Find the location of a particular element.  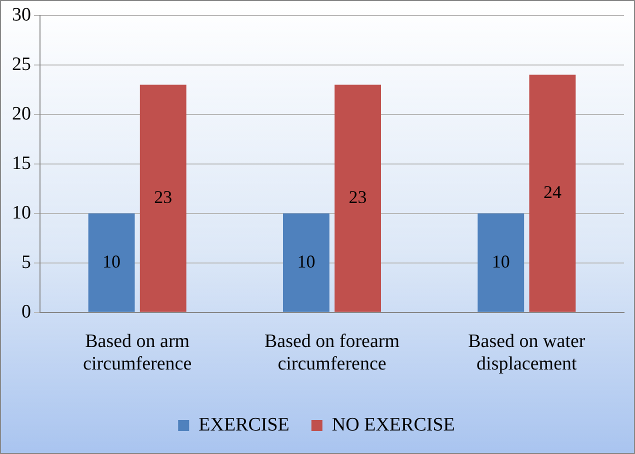

y-tick-label: 30 is located at coordinates (21, 15).